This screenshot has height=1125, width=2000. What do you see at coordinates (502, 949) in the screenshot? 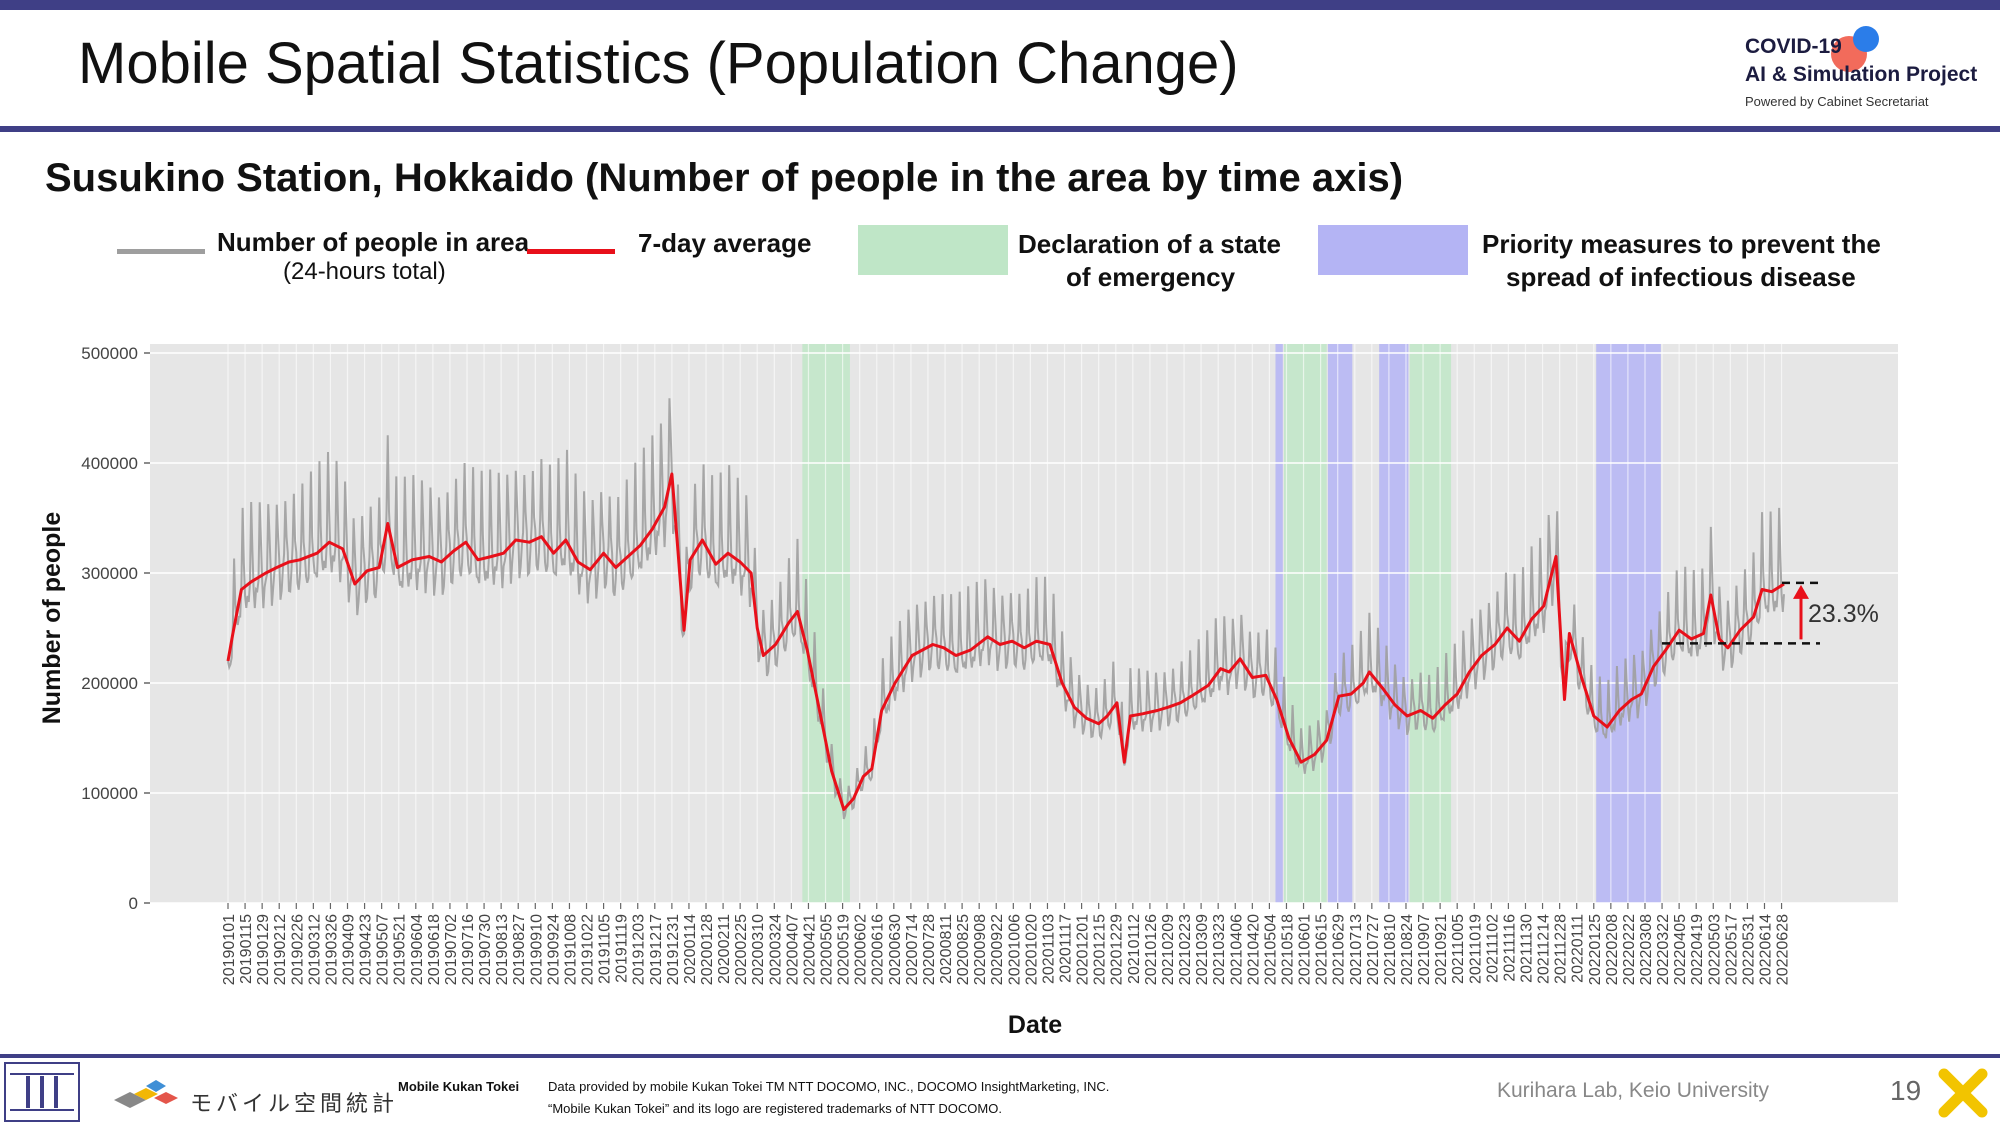
I see `x-tick-label-16: 20190813` at bounding box center [502, 949].